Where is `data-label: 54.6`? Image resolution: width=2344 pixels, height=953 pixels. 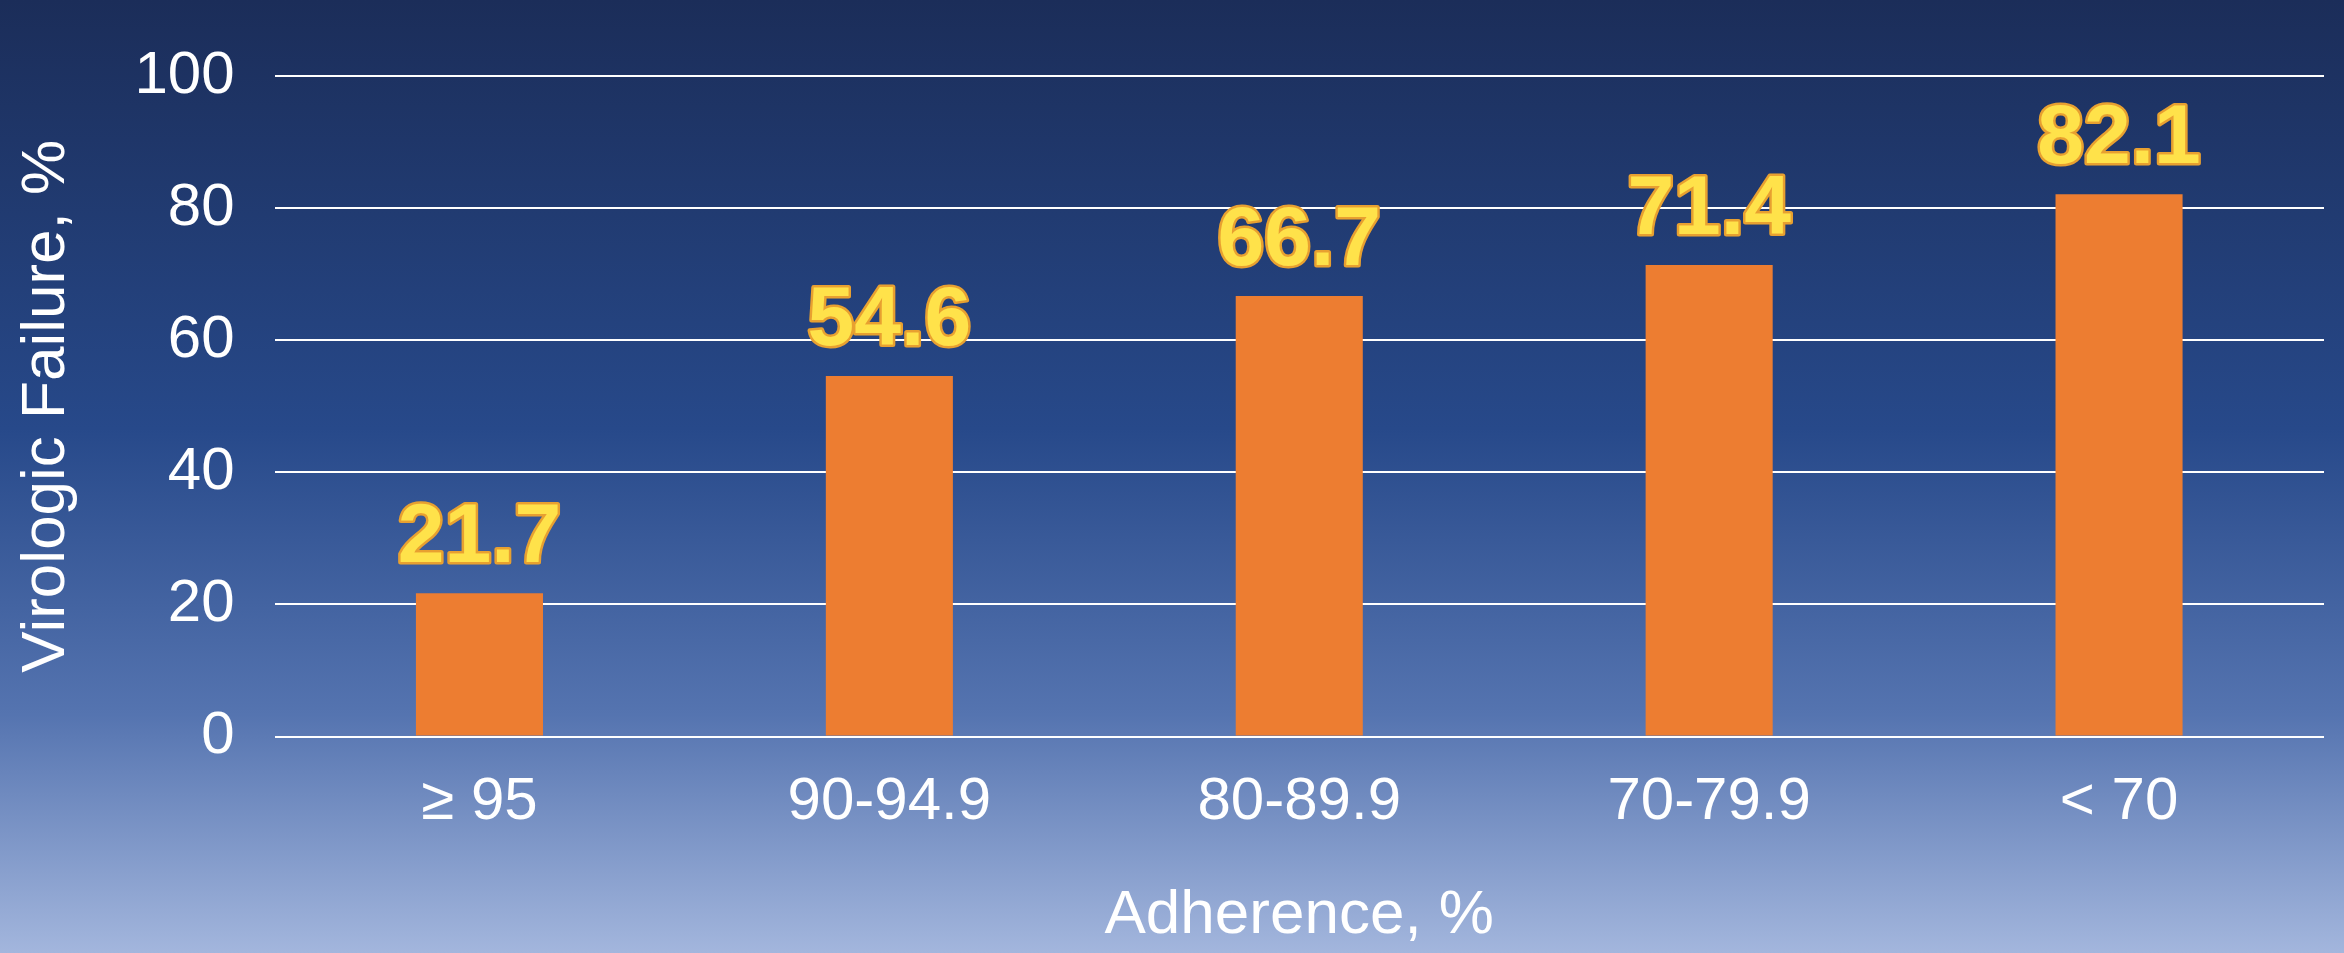
data-label: 54.6 is located at coordinates (889, 316).